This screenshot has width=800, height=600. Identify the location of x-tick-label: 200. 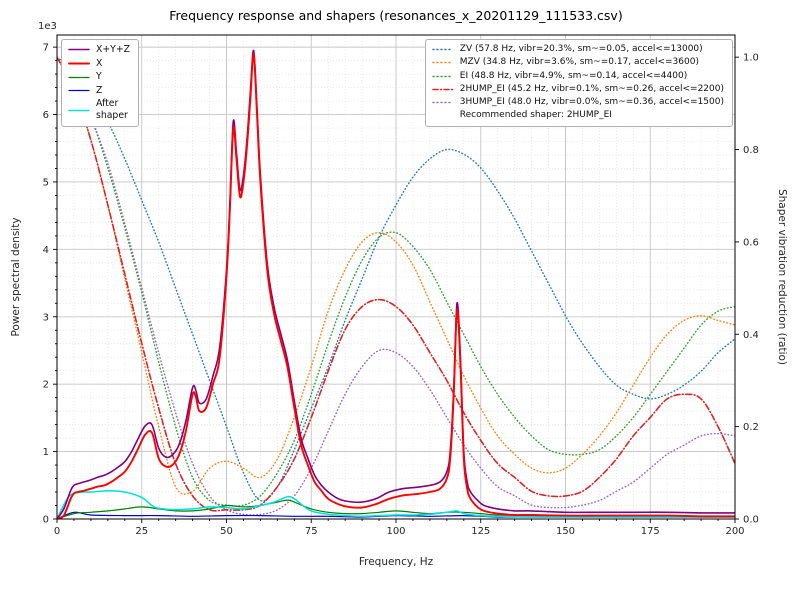
(734, 531).